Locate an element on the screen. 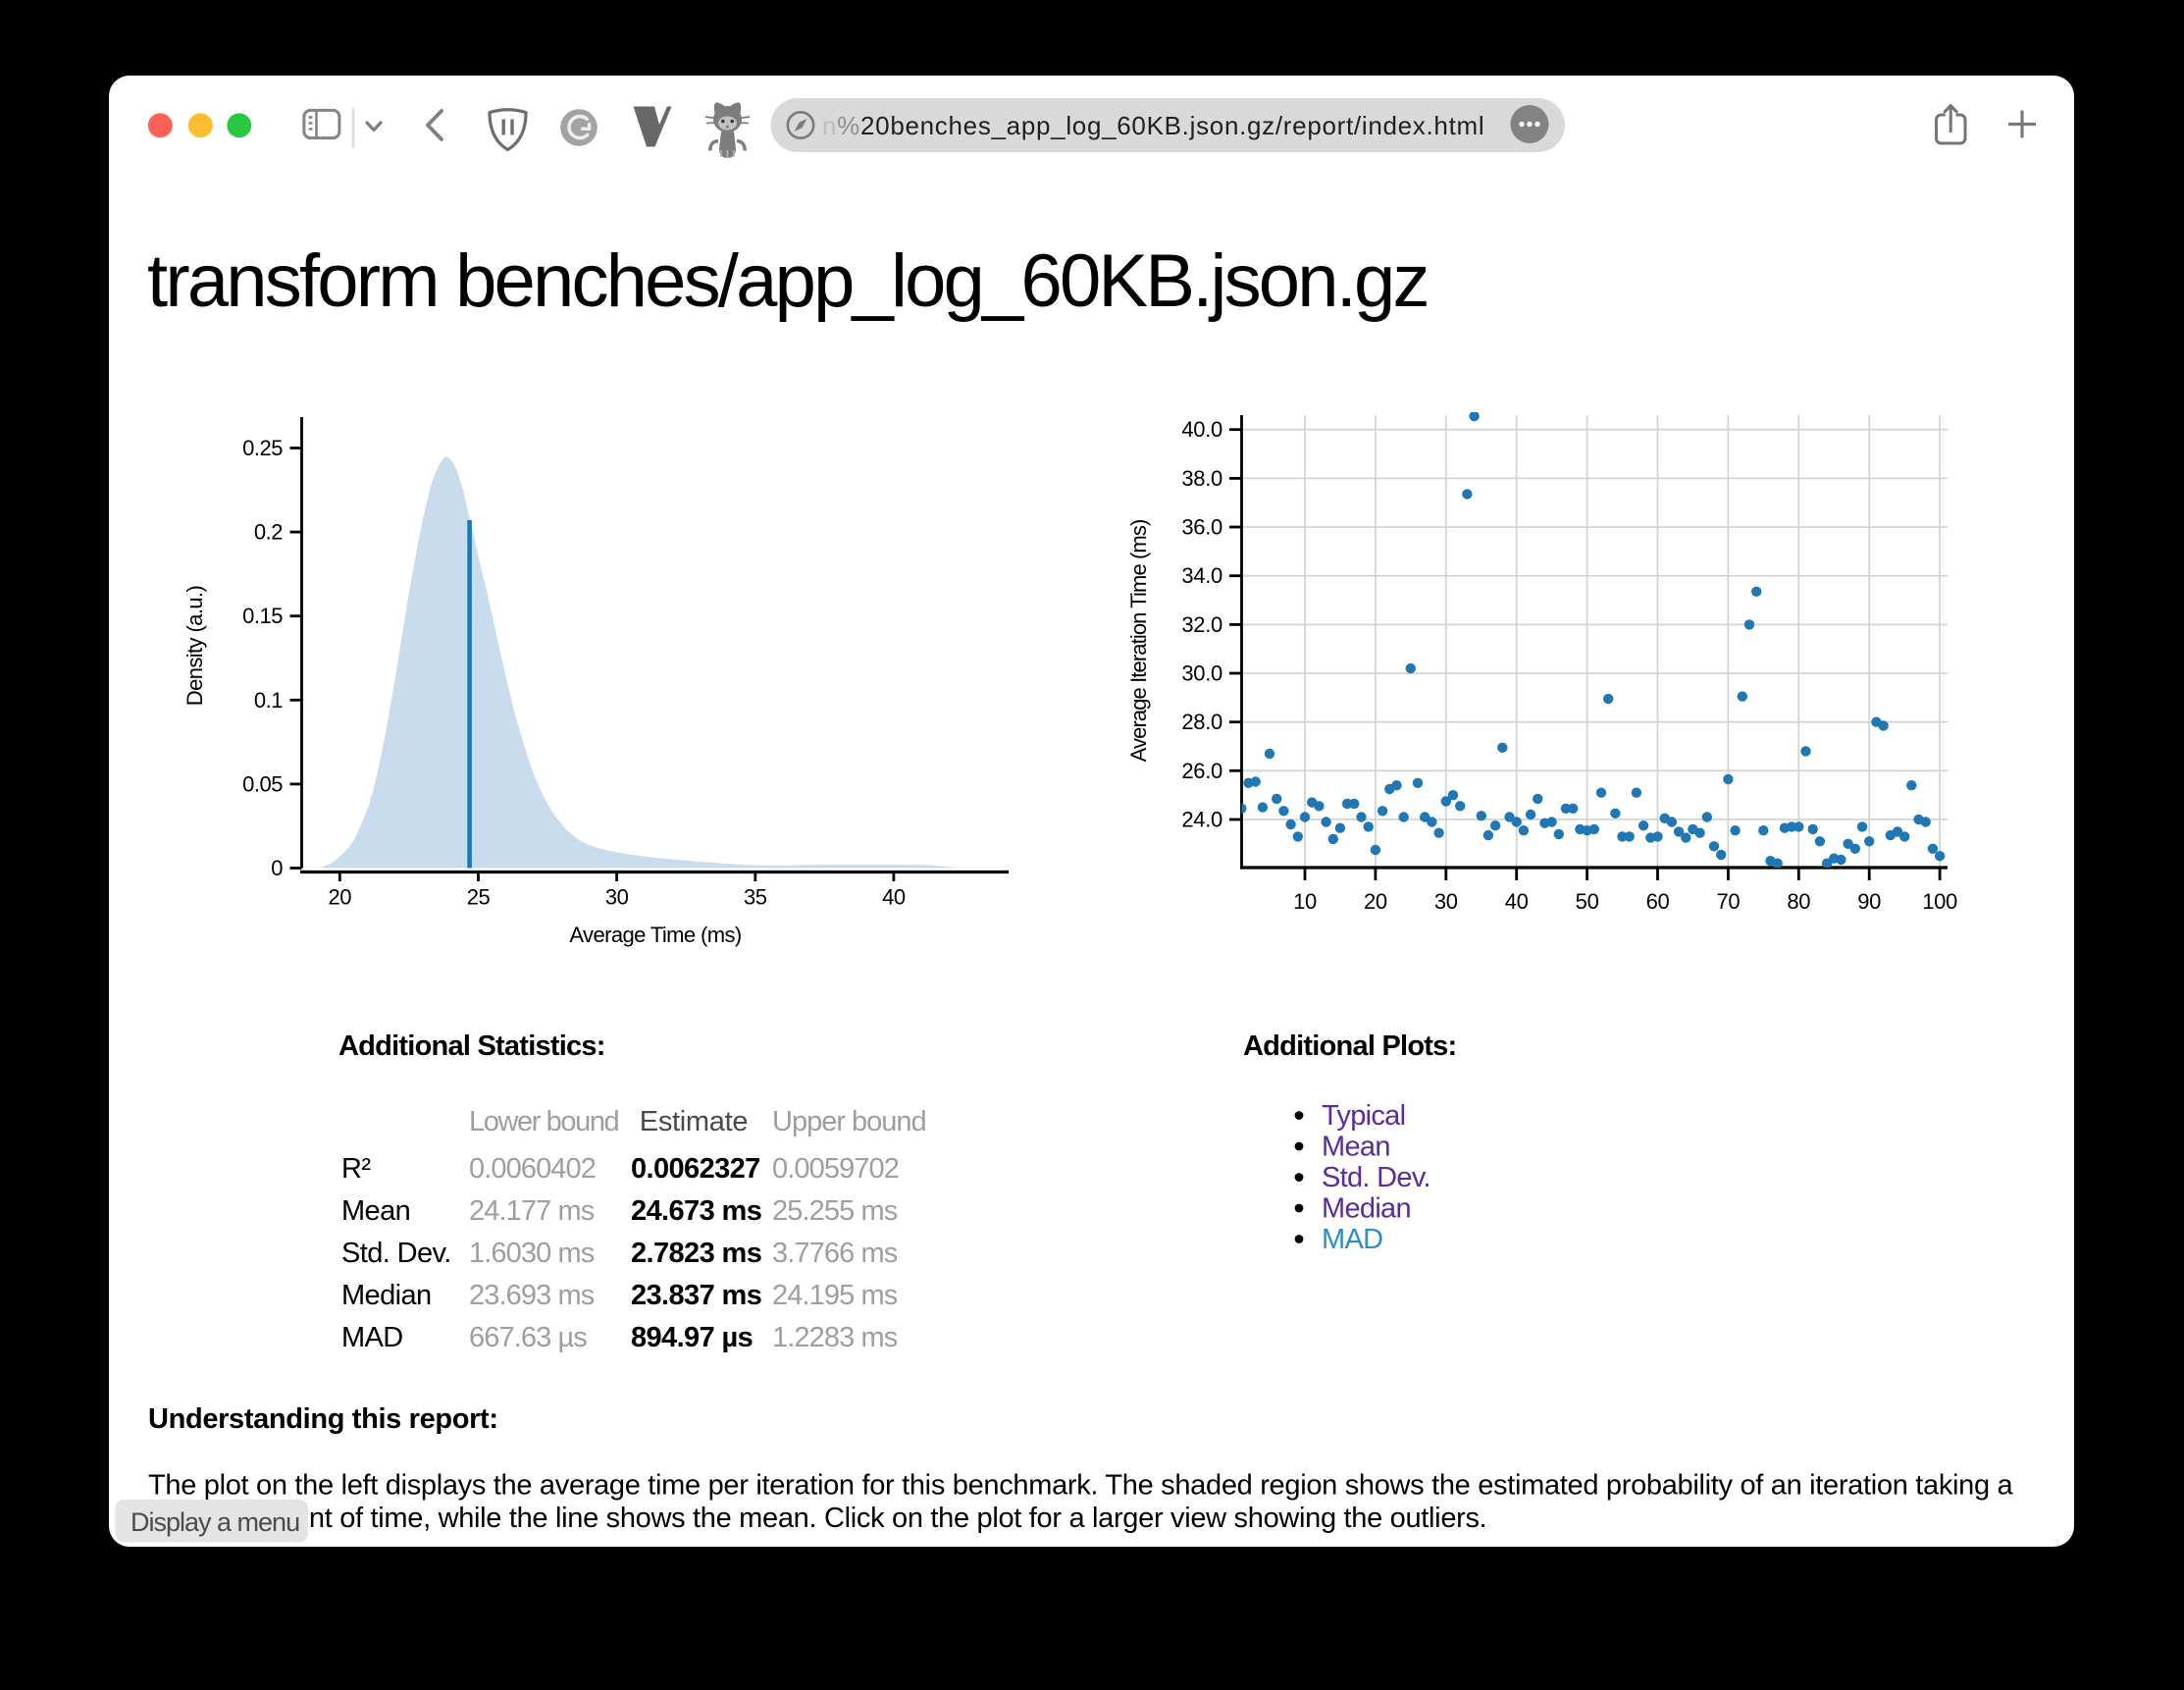 The width and height of the screenshot is (2184, 1690). svg-text: 25.255 ms is located at coordinates (835, 1211).